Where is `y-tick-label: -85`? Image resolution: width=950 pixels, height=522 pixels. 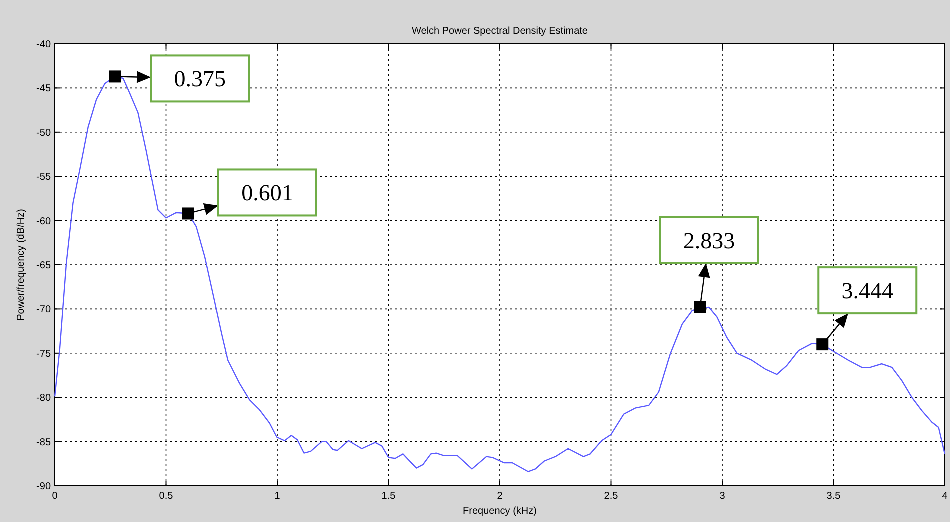 y-tick-label: -85 is located at coordinates (44, 442).